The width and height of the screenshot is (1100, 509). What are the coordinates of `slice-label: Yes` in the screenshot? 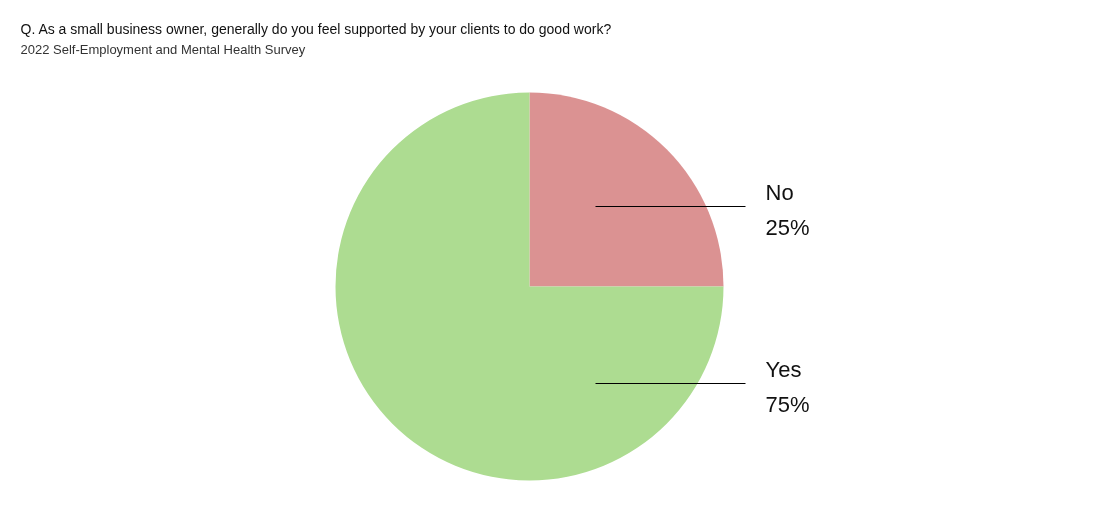 It's located at (783, 369).